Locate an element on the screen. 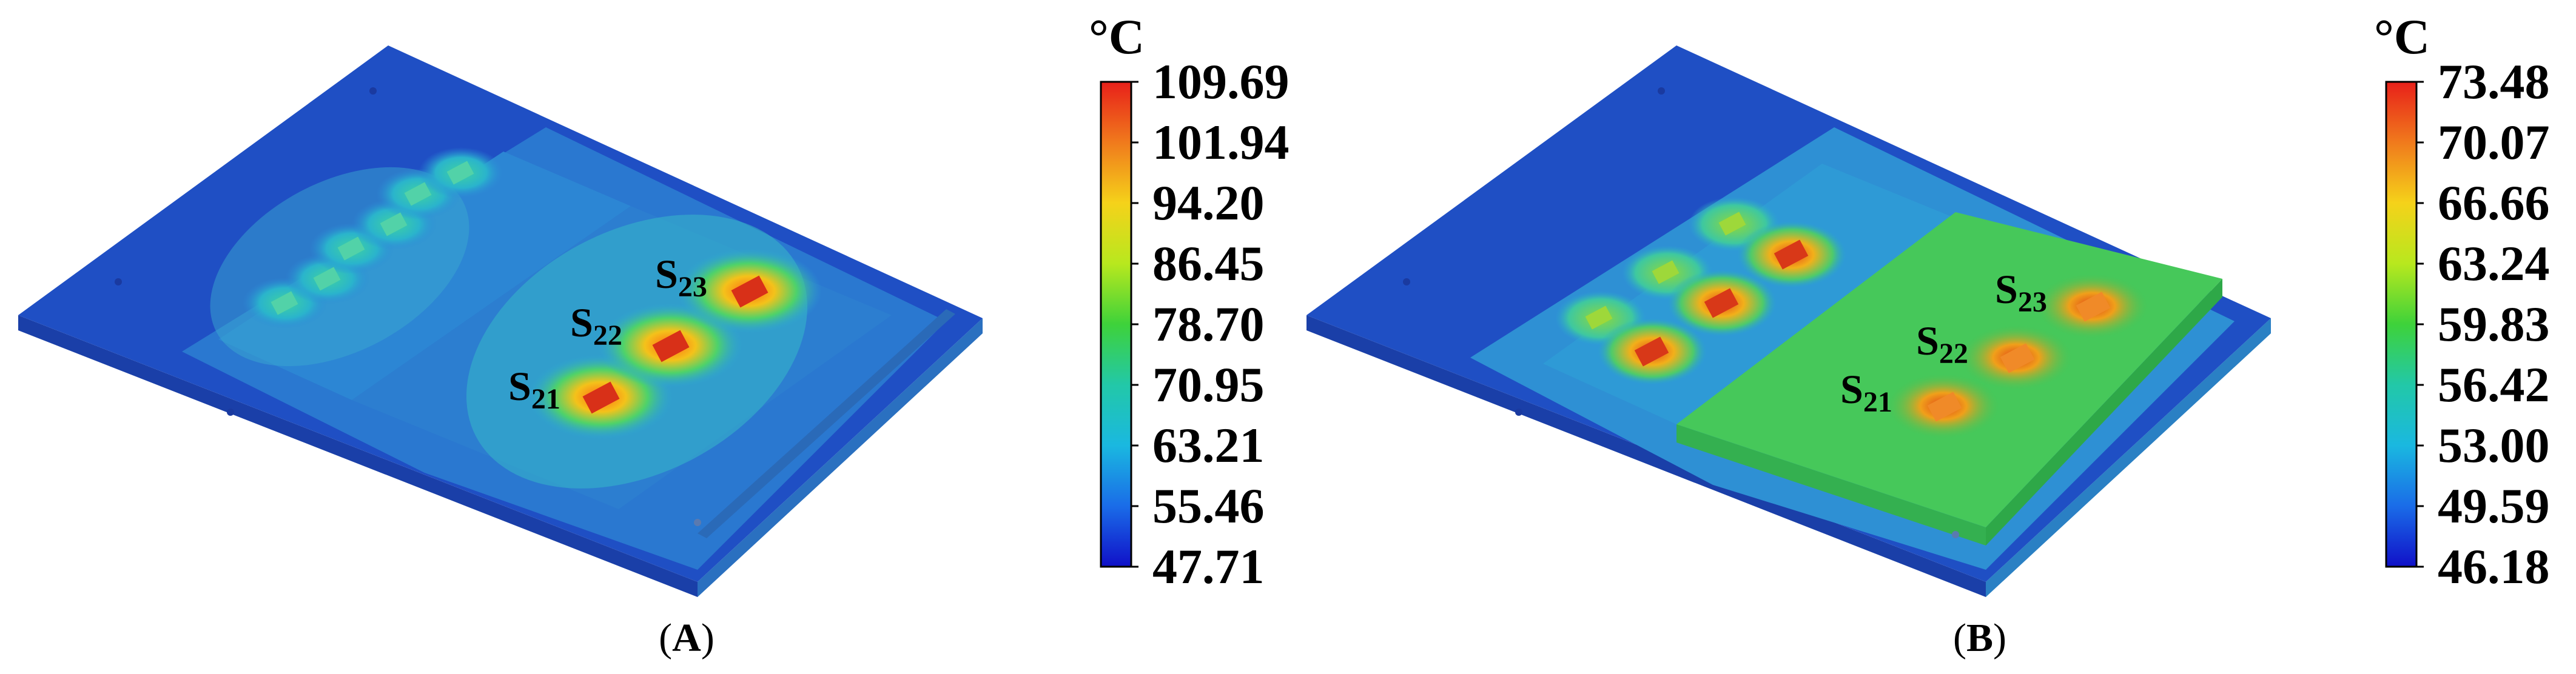  baseplate-side-front is located at coordinates (358, 456).